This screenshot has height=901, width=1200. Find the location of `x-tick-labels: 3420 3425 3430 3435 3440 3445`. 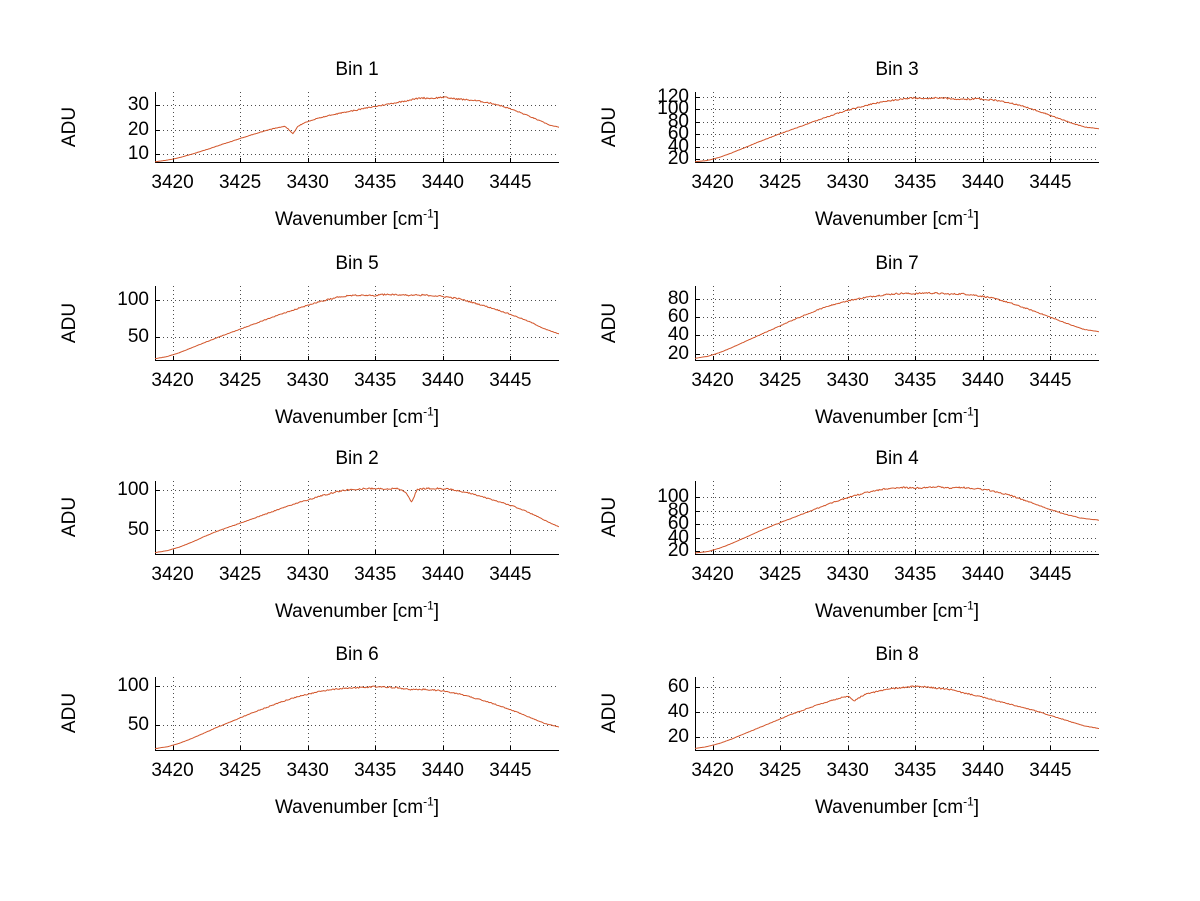

x-tick-labels: 3420 3425 3430 3435 3440 3445 is located at coordinates (355, 771).